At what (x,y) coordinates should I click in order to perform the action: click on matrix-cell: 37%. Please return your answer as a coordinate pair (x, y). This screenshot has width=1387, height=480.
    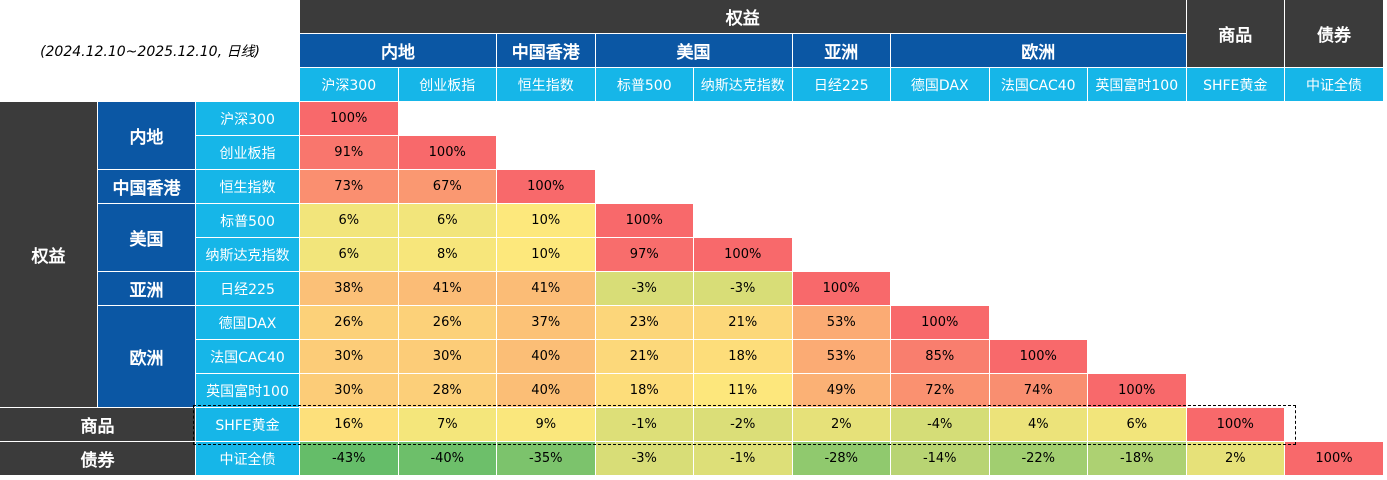
    Looking at the image, I should click on (546, 323).